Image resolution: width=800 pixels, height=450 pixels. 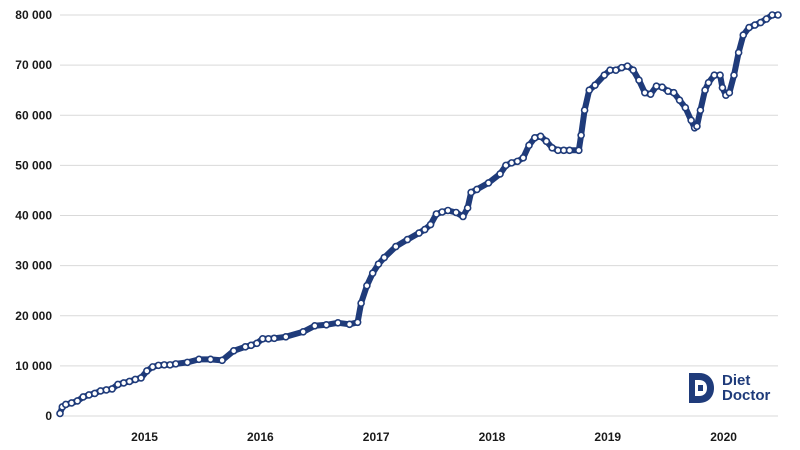 I want to click on x-axis-ticks: 2015 2016 2017 2018 2019 2020, so click(x=434, y=437).